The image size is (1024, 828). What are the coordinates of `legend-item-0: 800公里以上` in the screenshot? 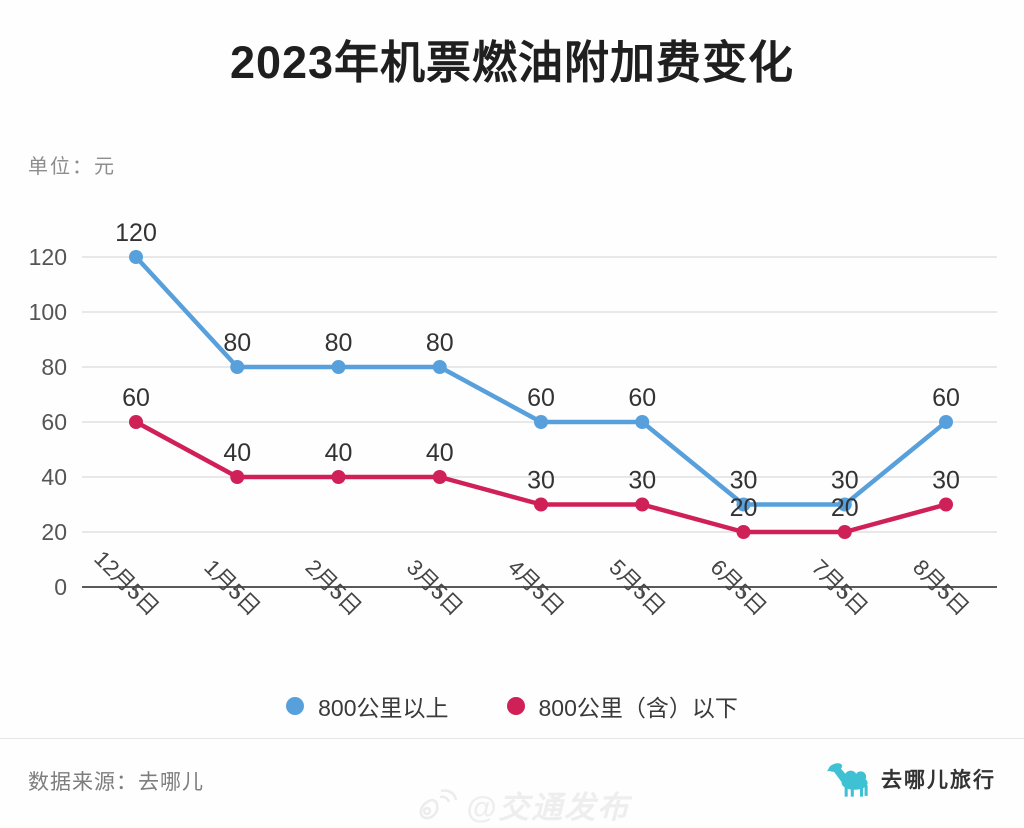 It's located at (367, 706).